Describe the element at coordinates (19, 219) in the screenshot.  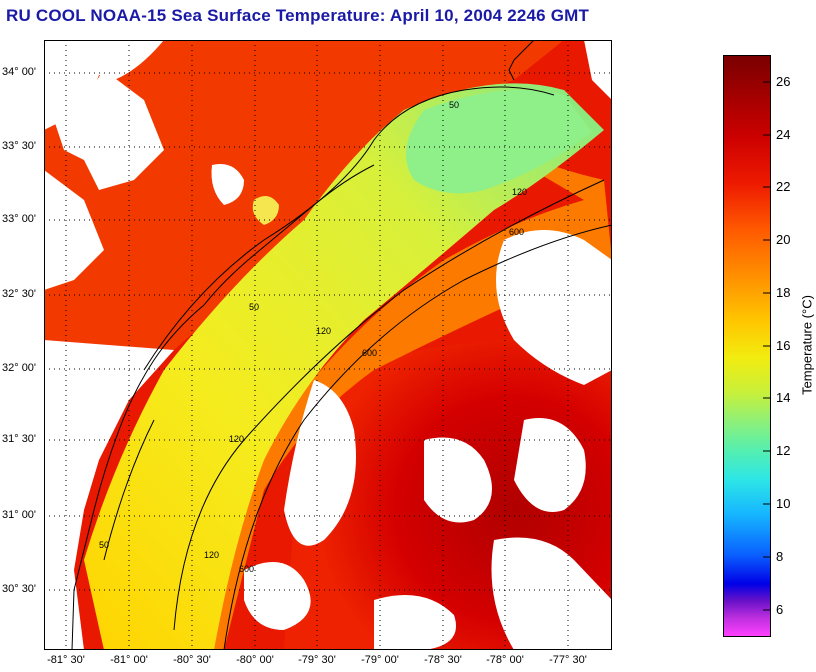
I see `latitude-label: 33° 00'` at that location.